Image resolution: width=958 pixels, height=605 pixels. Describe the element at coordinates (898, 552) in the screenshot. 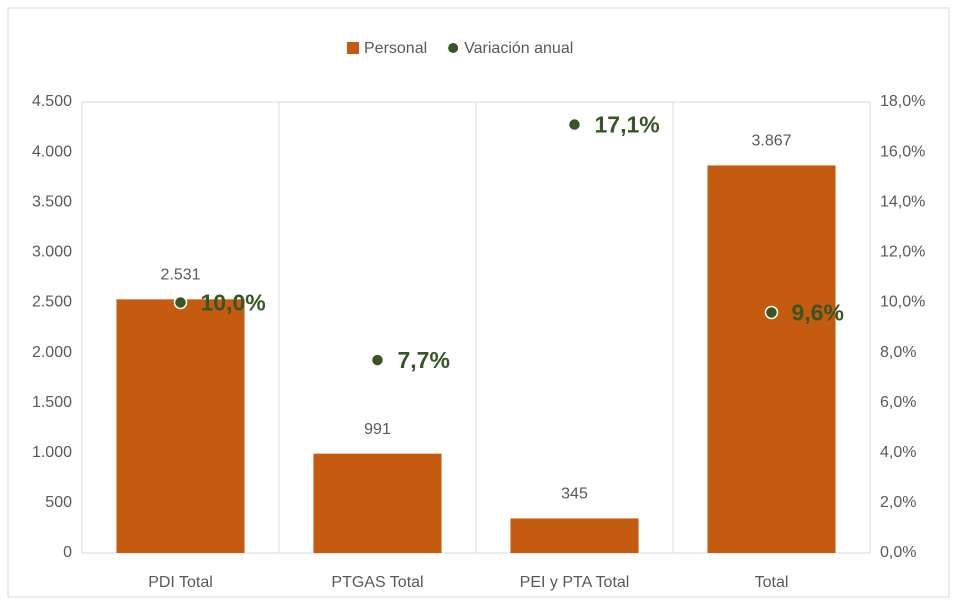

I see `y2-tick-label: 0,0%` at that location.